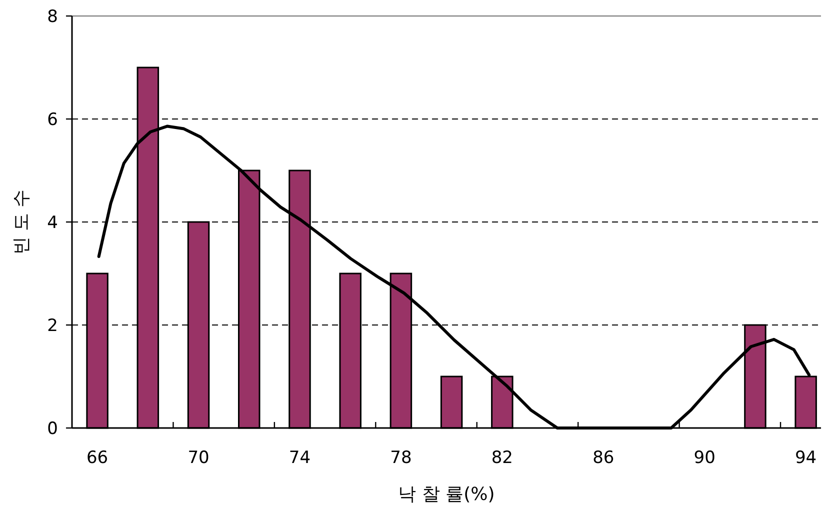  What do you see at coordinates (52, 429) in the screenshot?
I see `y-tick-label: 0` at bounding box center [52, 429].